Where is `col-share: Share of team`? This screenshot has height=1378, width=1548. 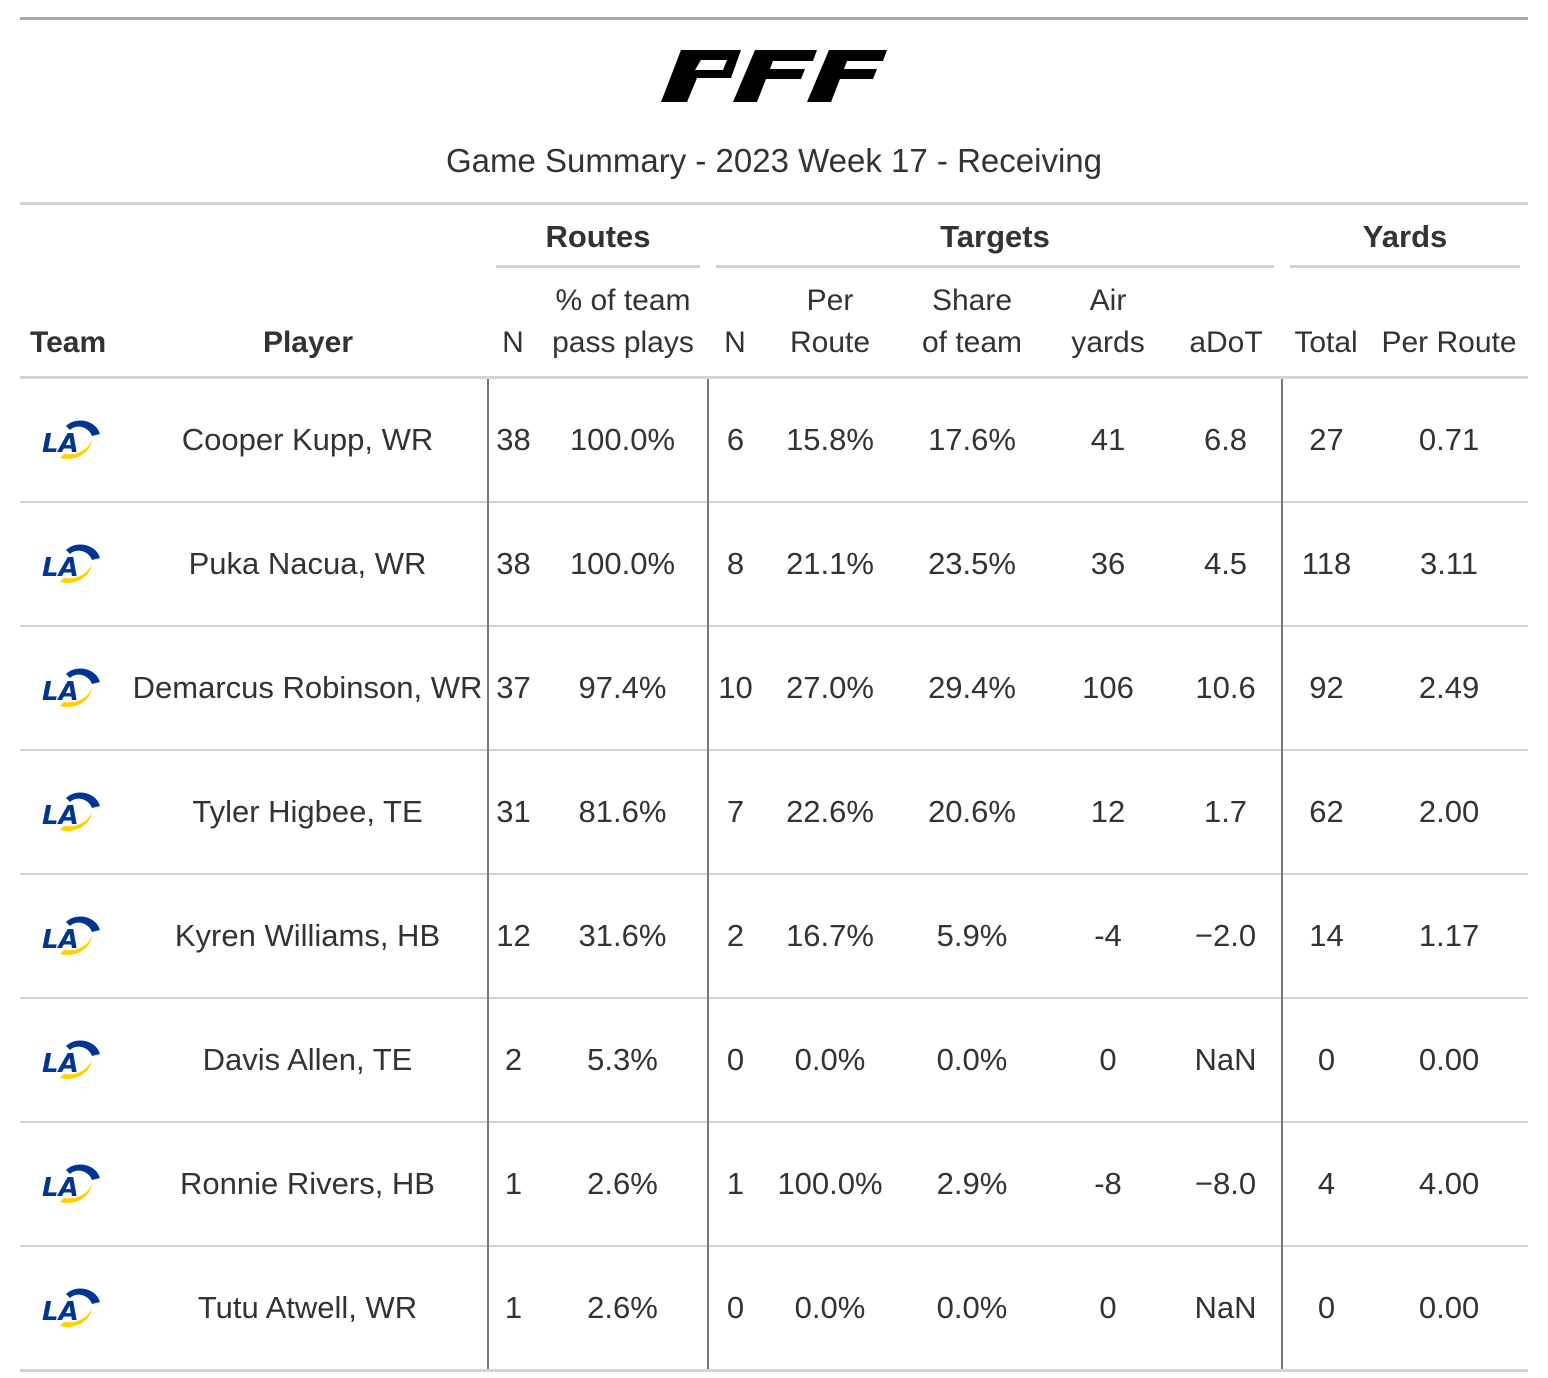
col-share: Share of team is located at coordinates (972, 327).